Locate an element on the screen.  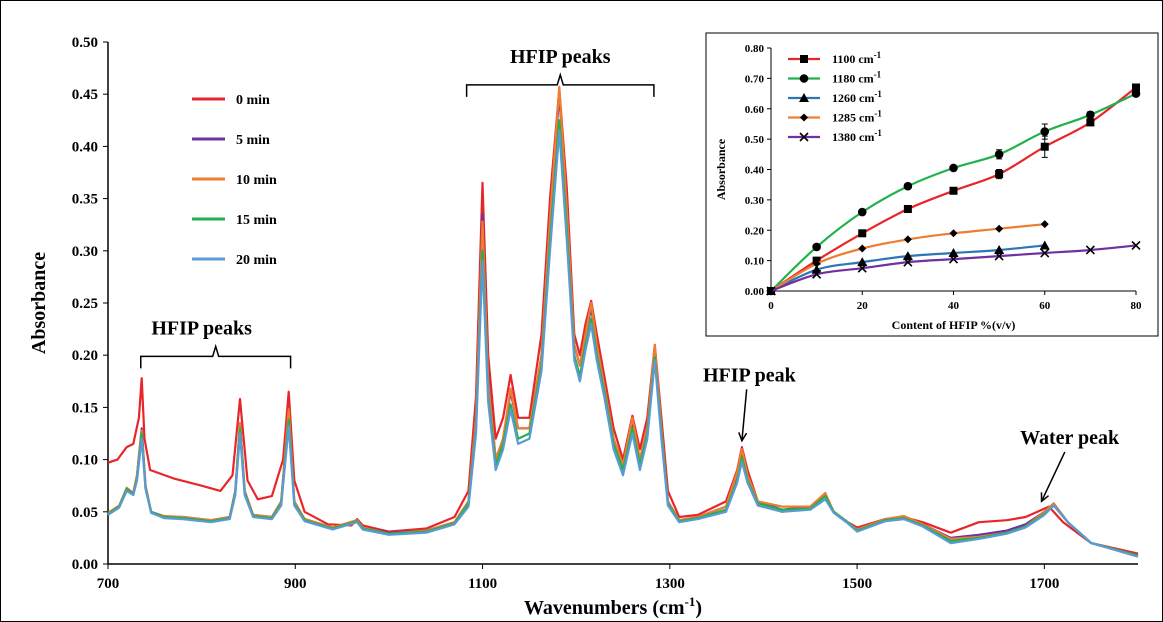
inset-x-tick-label: 80 is located at coordinates (1137, 306).